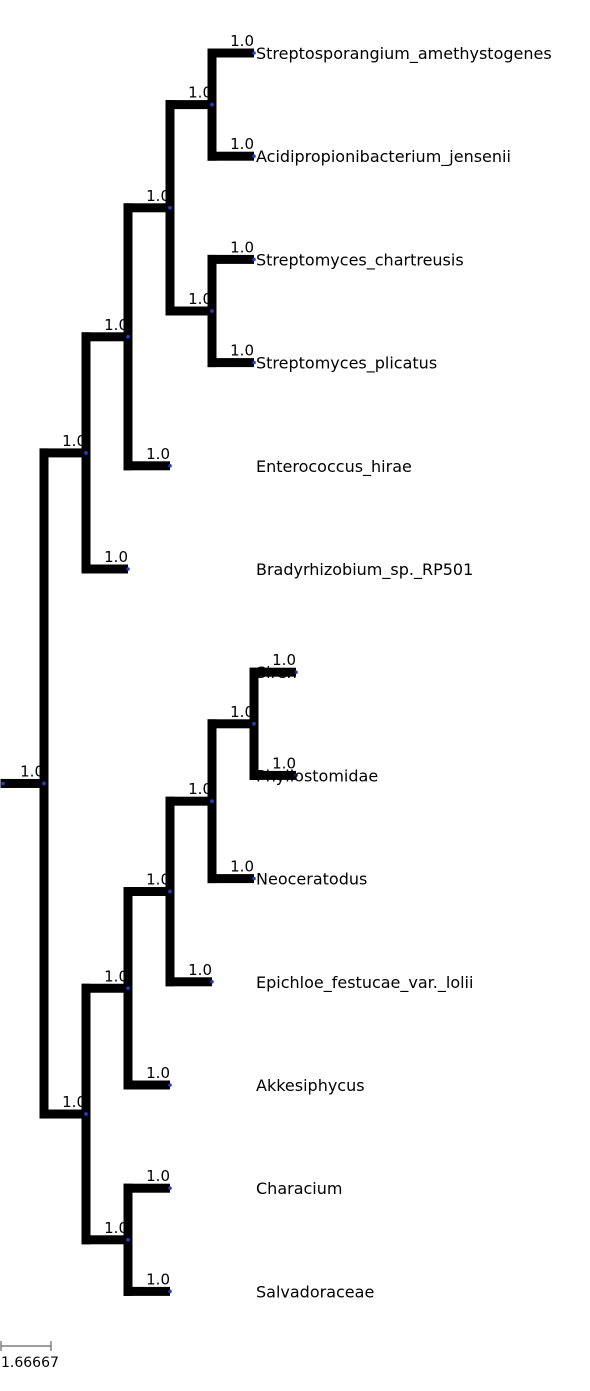 Image resolution: width=590 pixels, height=1391 pixels. What do you see at coordinates (360, 260) in the screenshot?
I see `taxon-label: Streptomyces_chartreusis` at bounding box center [360, 260].